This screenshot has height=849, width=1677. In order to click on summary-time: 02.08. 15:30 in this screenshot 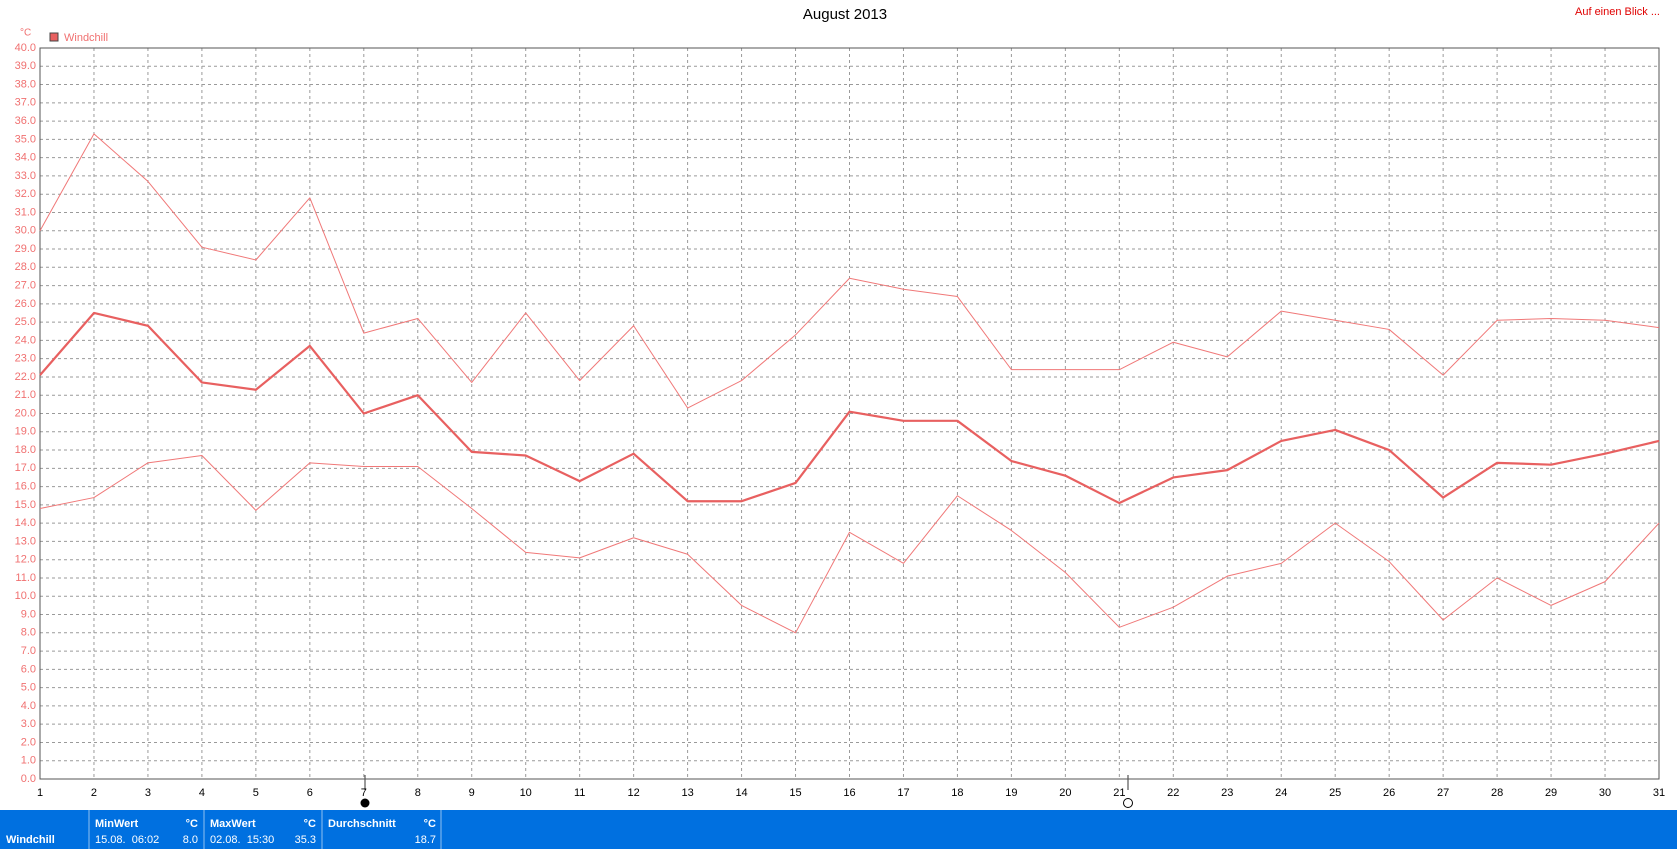, I will do `click(242, 840)`.